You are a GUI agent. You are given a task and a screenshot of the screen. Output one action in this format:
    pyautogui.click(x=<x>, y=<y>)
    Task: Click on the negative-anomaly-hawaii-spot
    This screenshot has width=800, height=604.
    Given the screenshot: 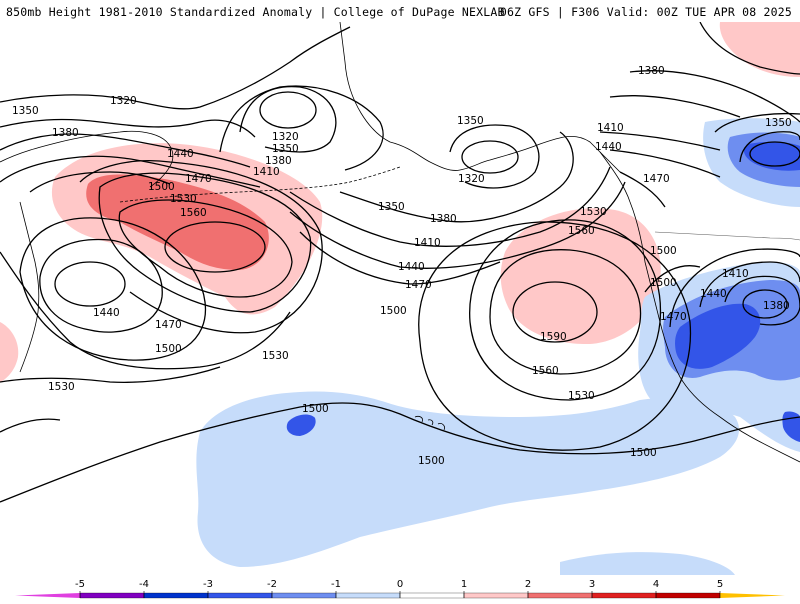 What is the action you would take?
    pyautogui.click(x=301, y=425)
    